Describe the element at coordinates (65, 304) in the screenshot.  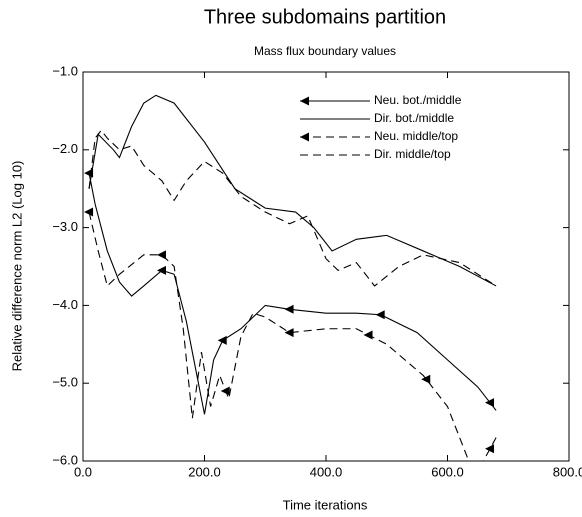
I see `y-tick-label: −4.0` at that location.